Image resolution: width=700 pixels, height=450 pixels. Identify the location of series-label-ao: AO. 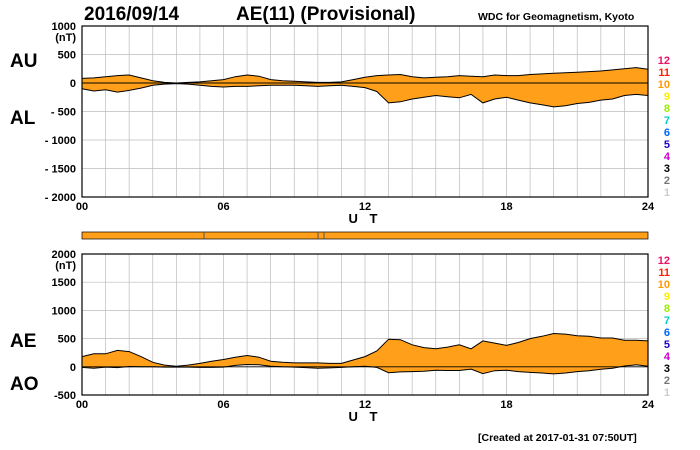
(24, 384).